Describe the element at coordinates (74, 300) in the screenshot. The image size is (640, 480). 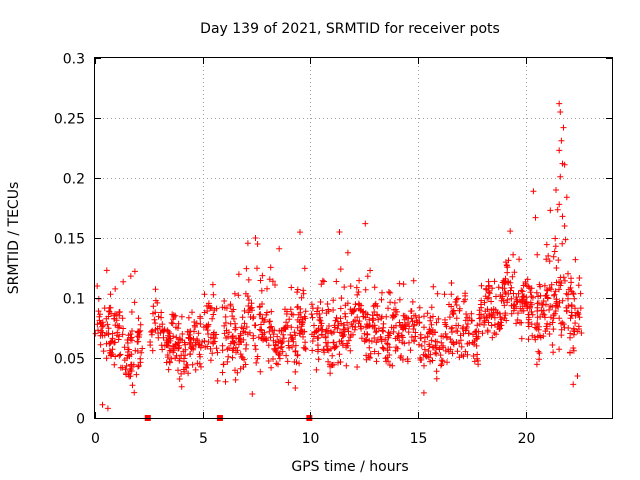
I see `y-tick-label: 0.1` at that location.